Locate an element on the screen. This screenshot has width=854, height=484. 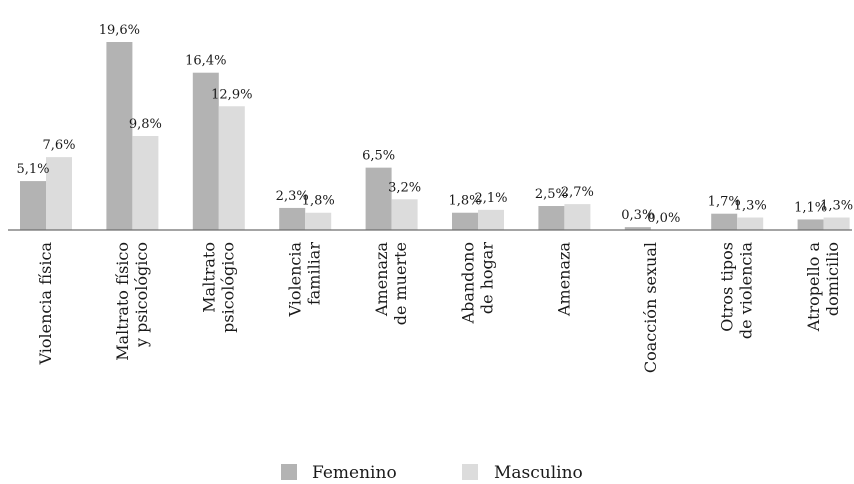
category-label-7-line-0: Coacción sexual is located at coordinates (650, 307).